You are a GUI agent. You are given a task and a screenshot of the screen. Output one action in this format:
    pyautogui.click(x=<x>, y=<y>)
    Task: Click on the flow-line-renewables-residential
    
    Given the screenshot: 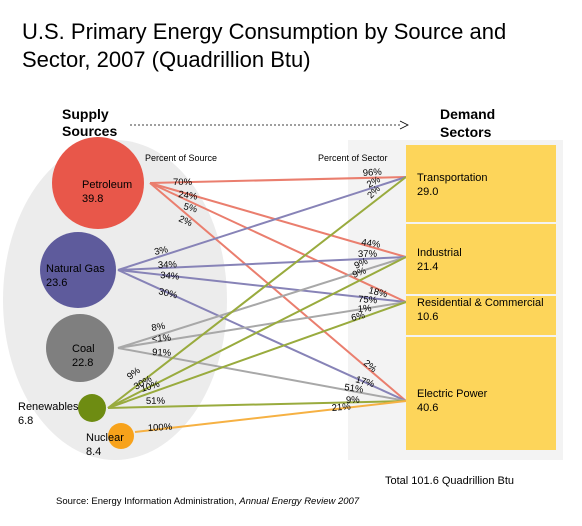 What is the action you would take?
    pyautogui.click(x=257, y=355)
    